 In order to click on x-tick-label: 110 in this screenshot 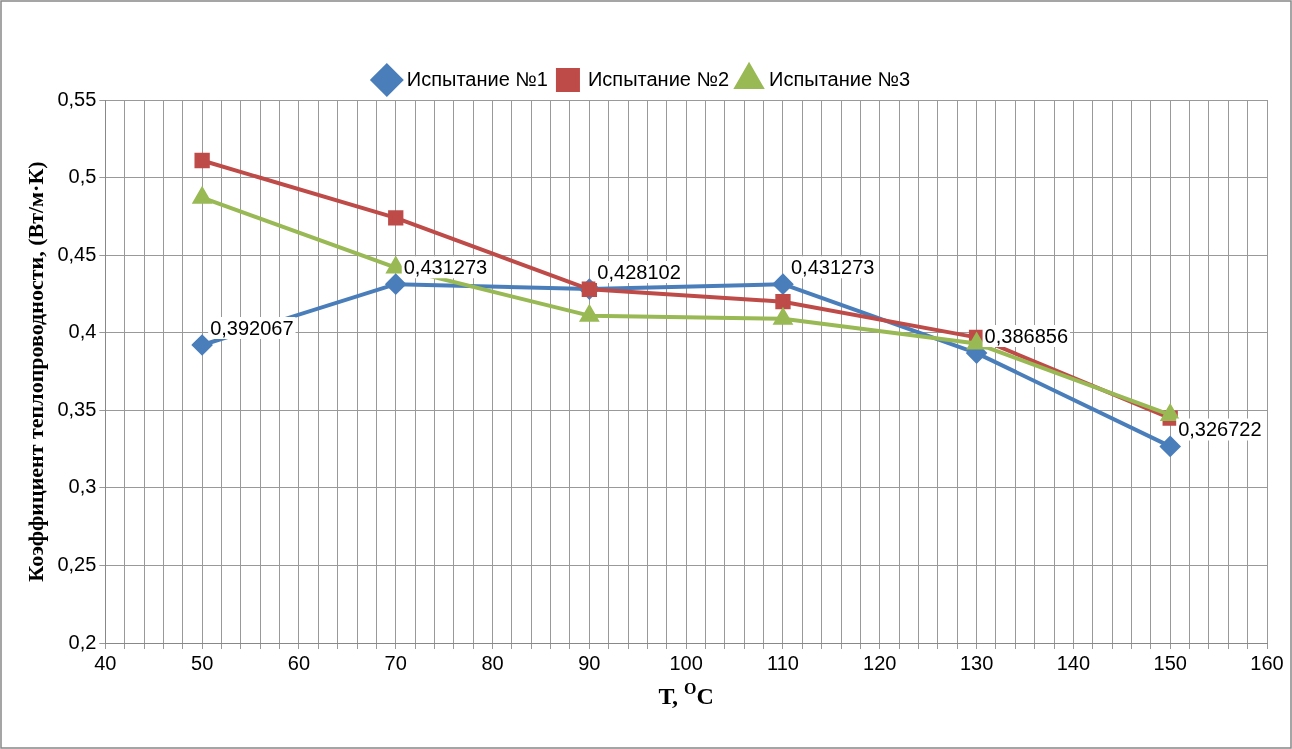, I will do `click(783, 662)`.